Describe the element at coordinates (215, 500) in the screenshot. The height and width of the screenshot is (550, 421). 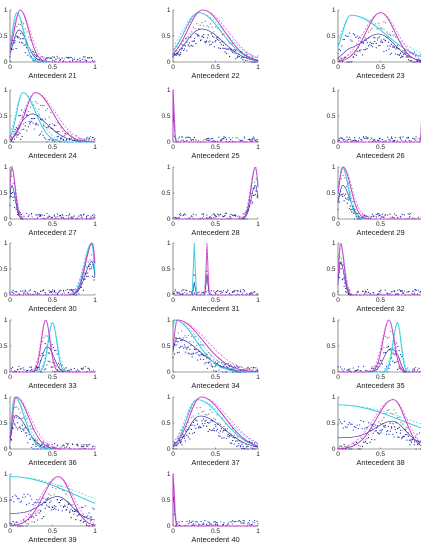
I see `cyan-dashed-curve` at that location.